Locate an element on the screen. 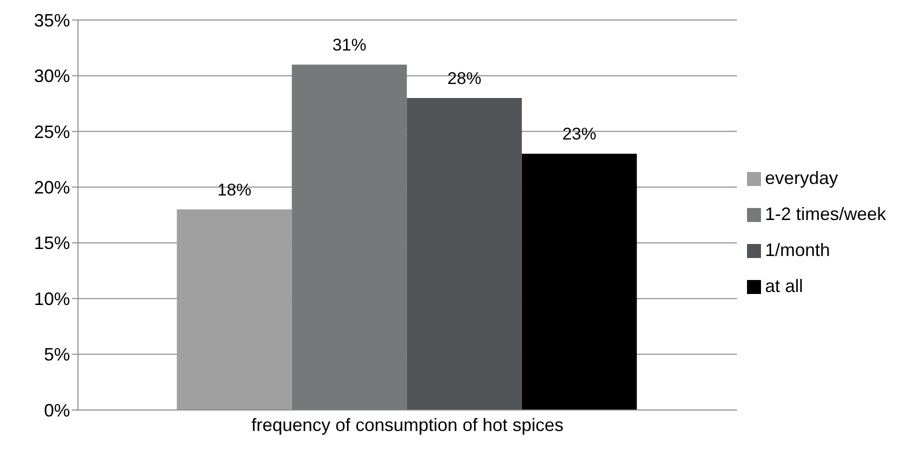 The height and width of the screenshot is (463, 914). legend-label: everyday is located at coordinates (801, 178).